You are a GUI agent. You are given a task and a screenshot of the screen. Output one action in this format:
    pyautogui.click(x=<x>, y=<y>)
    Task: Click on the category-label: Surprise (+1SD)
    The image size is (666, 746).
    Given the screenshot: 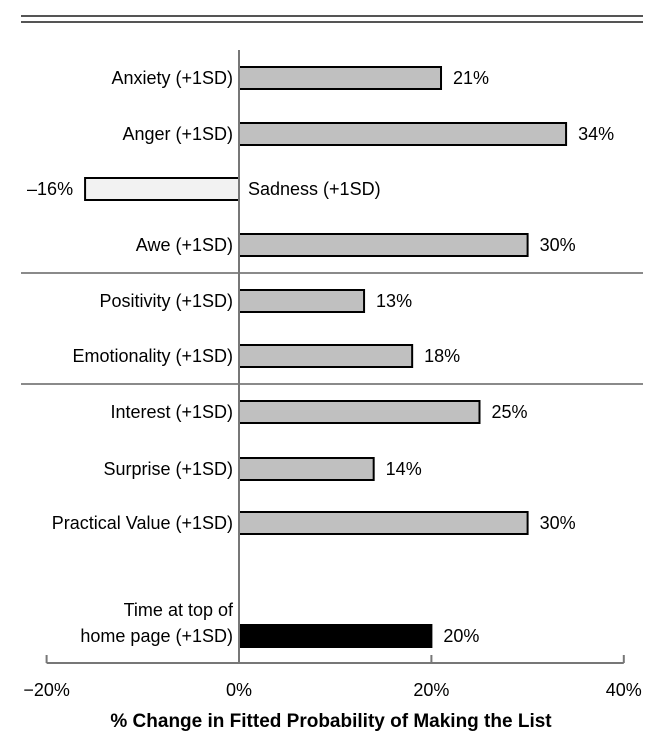 What is the action you would take?
    pyautogui.click(x=168, y=469)
    